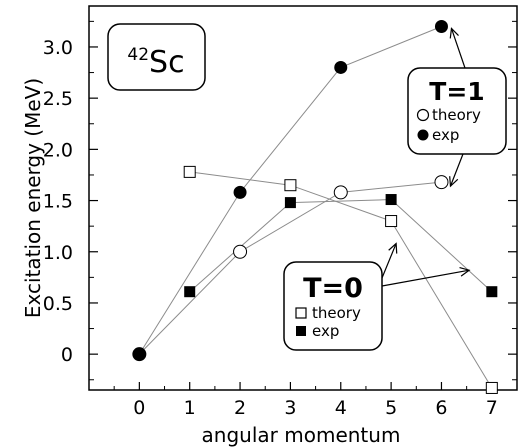  What do you see at coordinates (445, 135) in the screenshot?
I see `legend-t1-exp-label: exp` at bounding box center [445, 135].